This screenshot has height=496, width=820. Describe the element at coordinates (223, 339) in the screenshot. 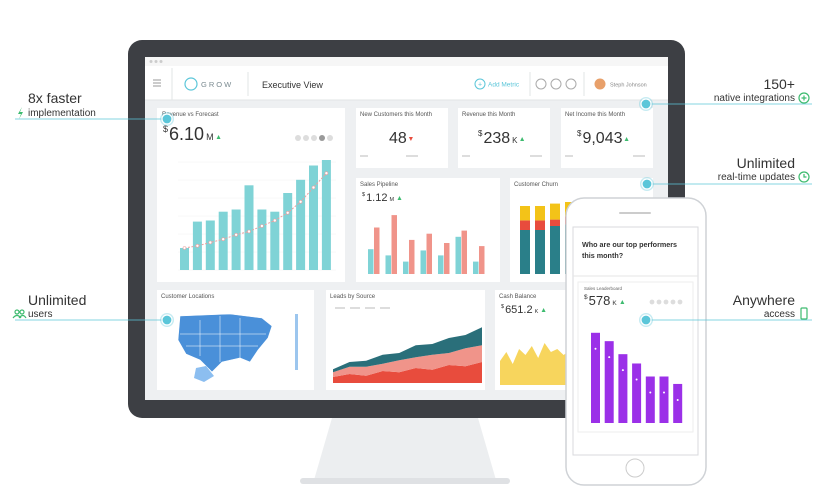

I see `map-borders` at that location.